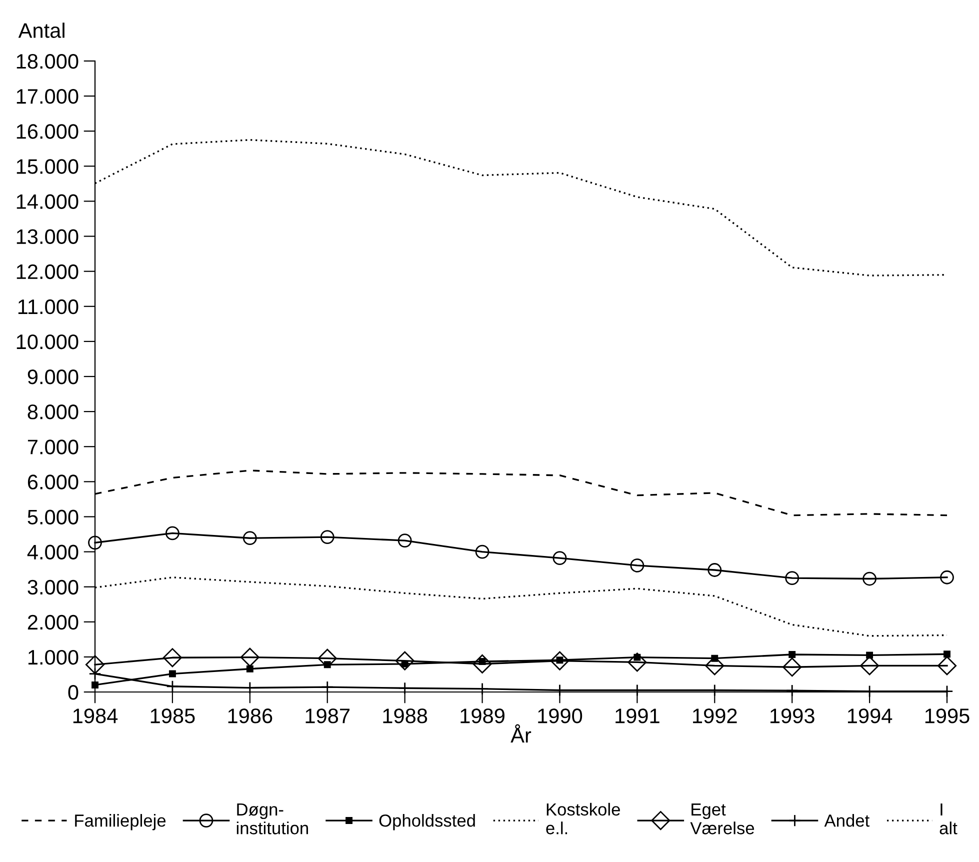 The width and height of the screenshot is (979, 862). What do you see at coordinates (328, 716) in the screenshot?
I see `x-tick-label: 1987` at bounding box center [328, 716].